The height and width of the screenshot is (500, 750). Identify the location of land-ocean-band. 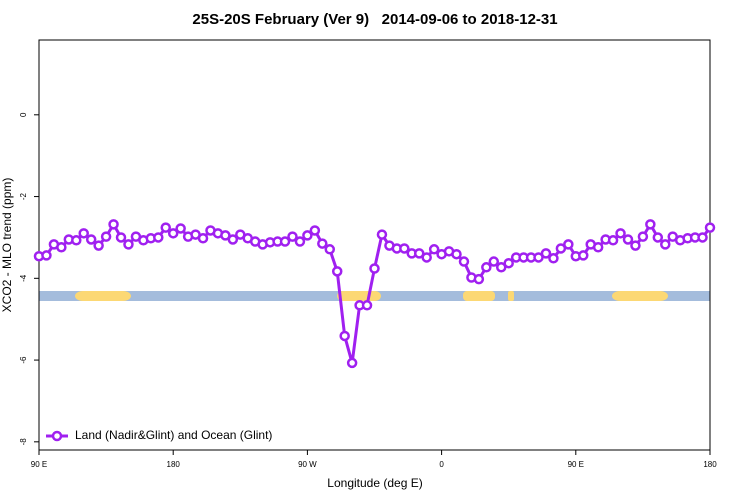
(374, 296).